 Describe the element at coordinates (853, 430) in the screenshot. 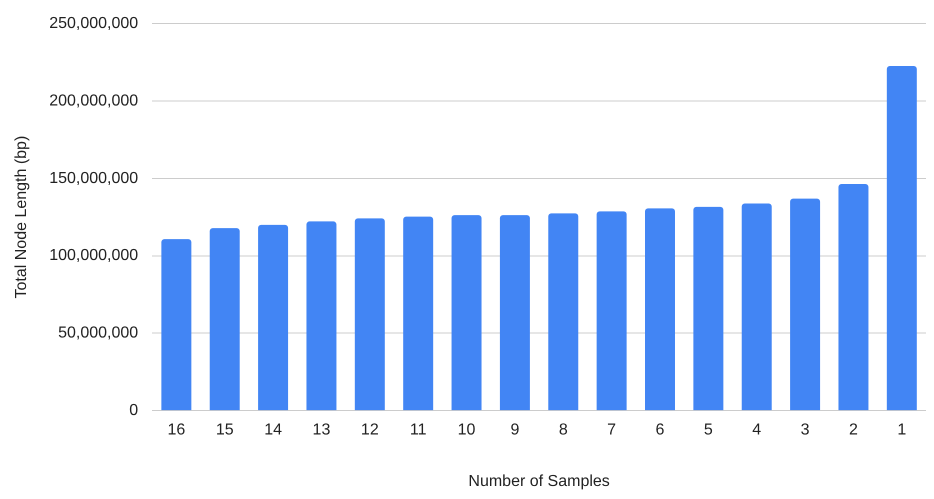

I see `x-tick-label: 2` at that location.